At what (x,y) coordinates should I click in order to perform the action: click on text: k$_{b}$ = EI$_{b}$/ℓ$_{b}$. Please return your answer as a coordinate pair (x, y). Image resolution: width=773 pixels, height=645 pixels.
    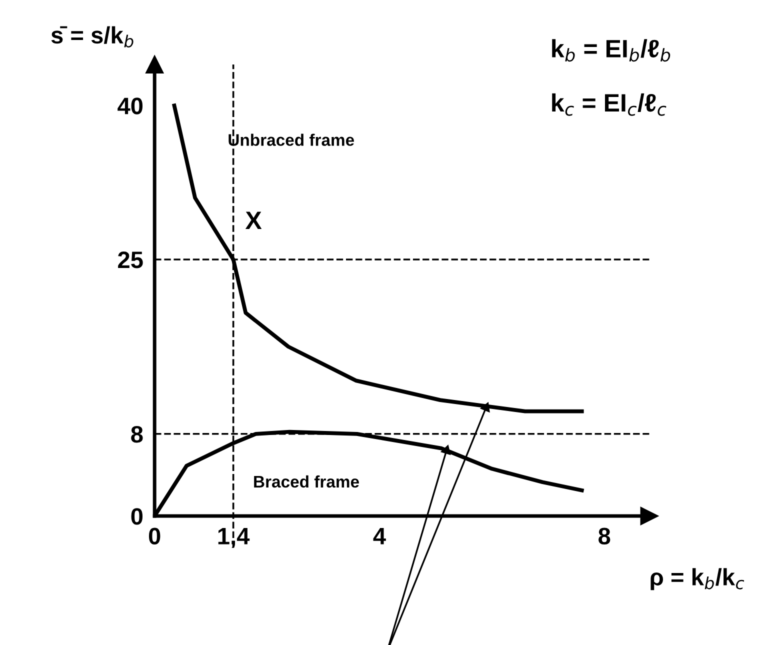
    Looking at the image, I should click on (611, 50).